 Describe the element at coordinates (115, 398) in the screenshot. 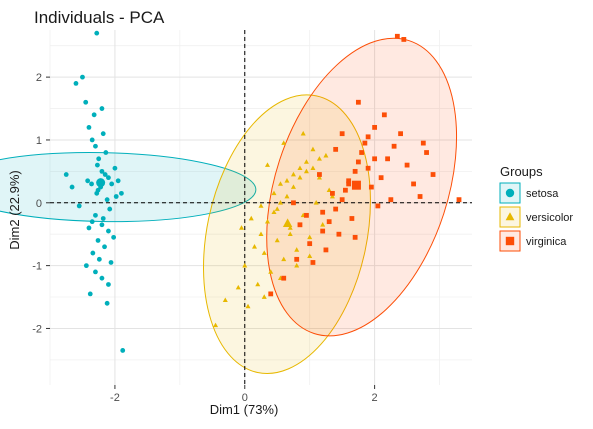

I see `x-tick-label: -2` at that location.